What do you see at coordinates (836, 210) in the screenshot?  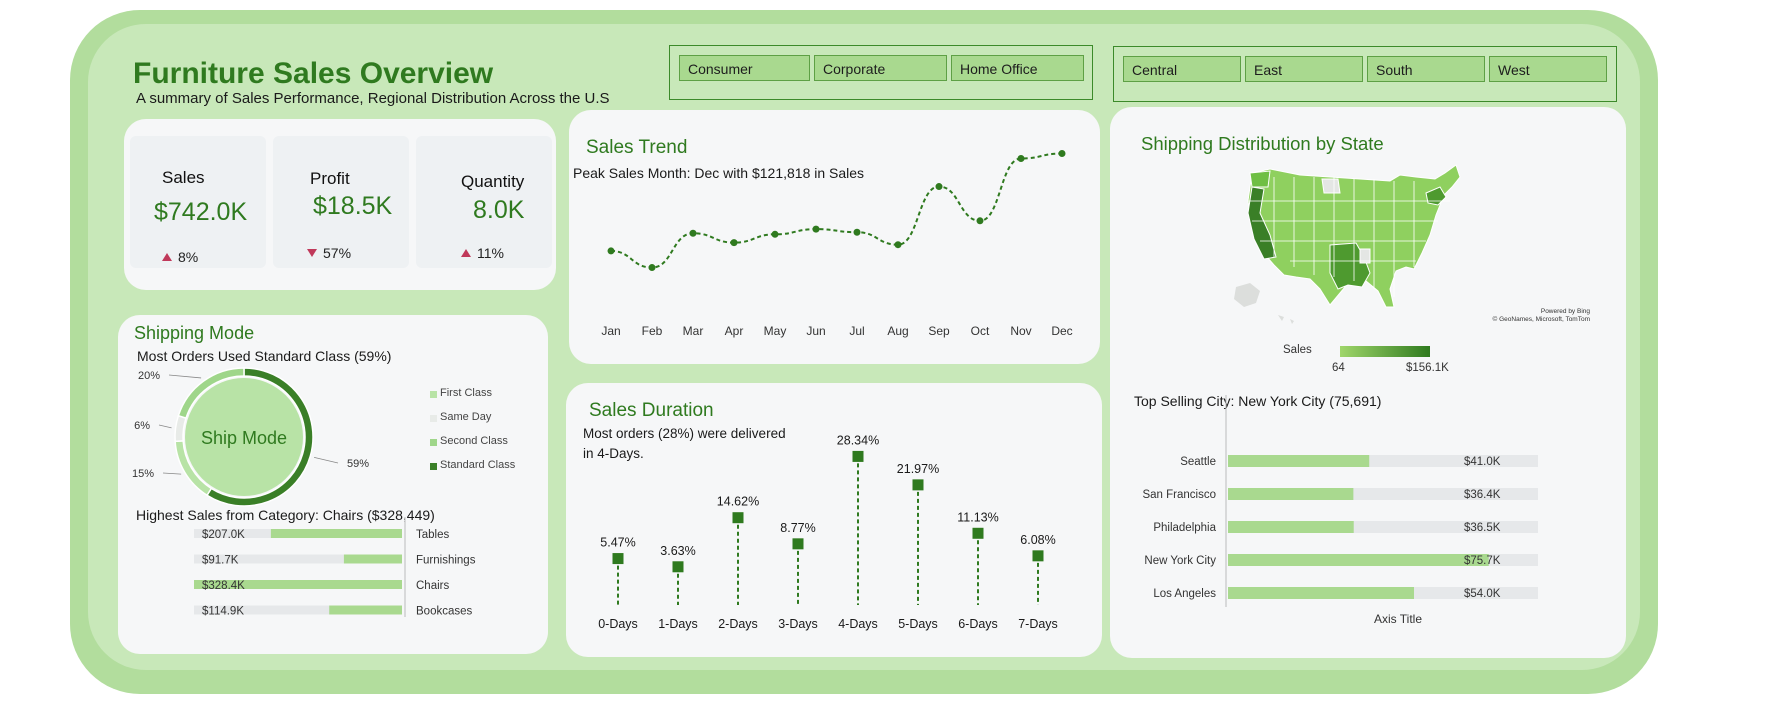 I see `trend-line` at bounding box center [836, 210].